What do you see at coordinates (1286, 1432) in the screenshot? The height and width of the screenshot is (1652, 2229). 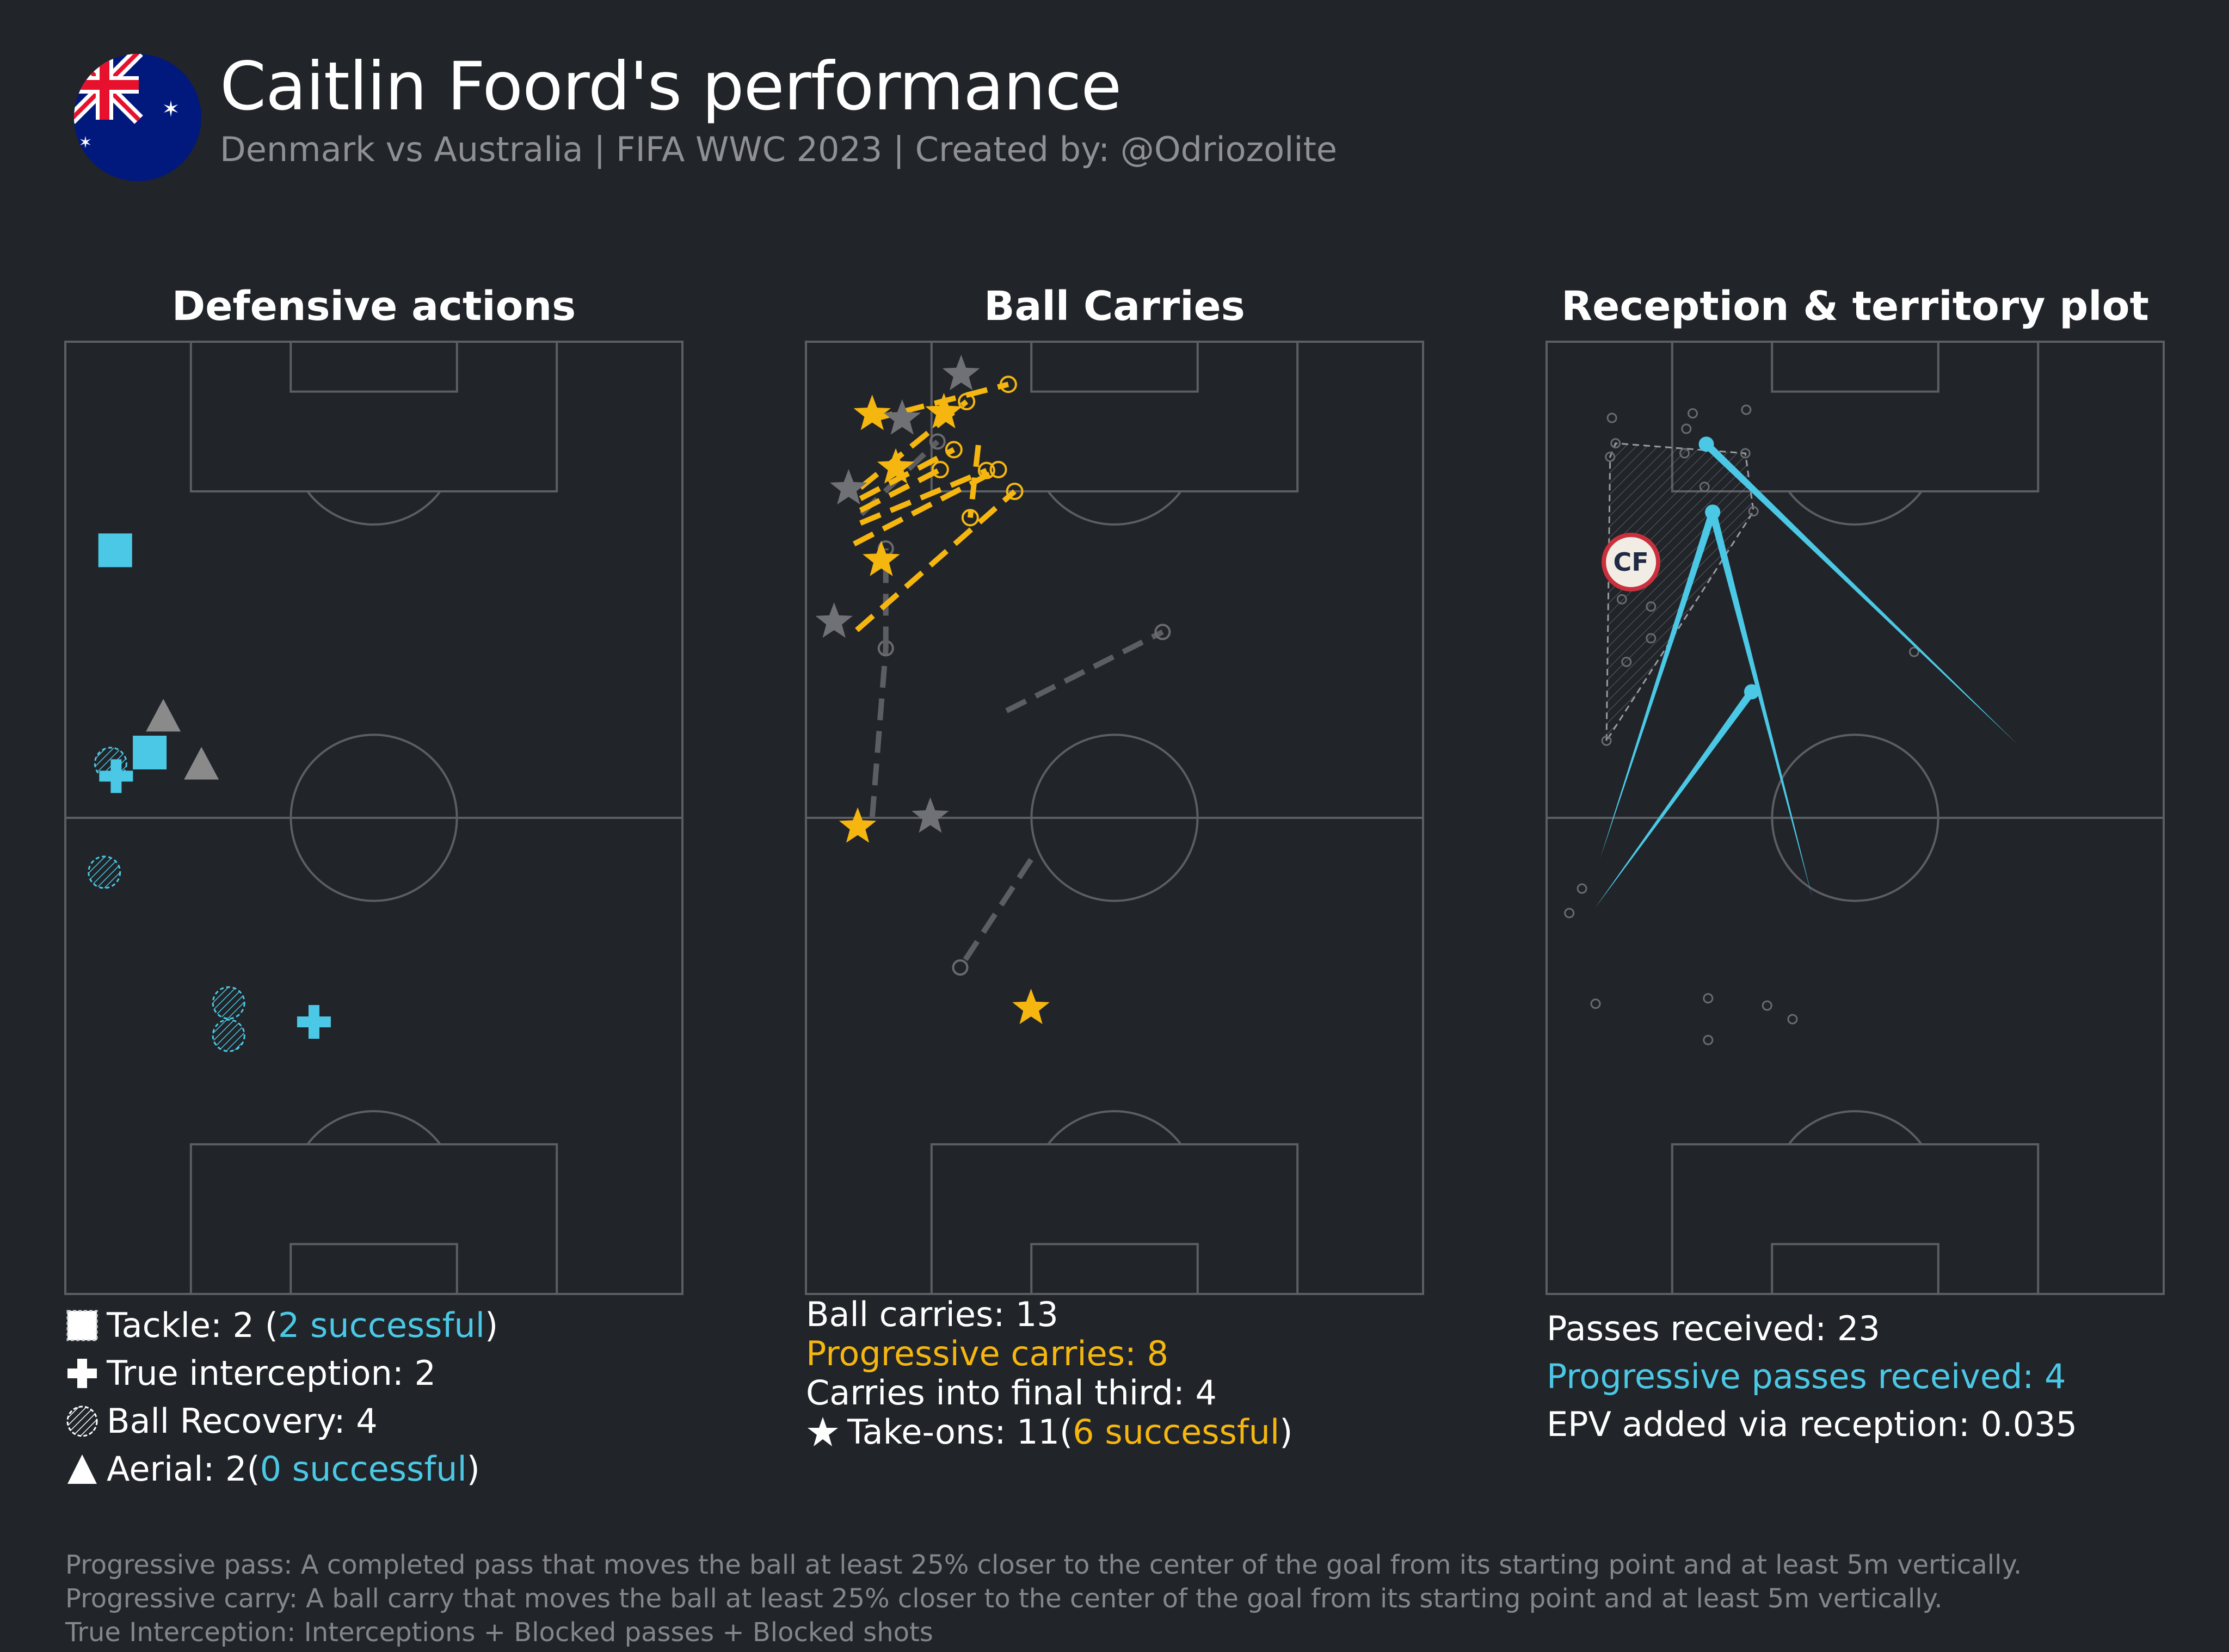 I see `takeons-suffix: )` at bounding box center [1286, 1432].